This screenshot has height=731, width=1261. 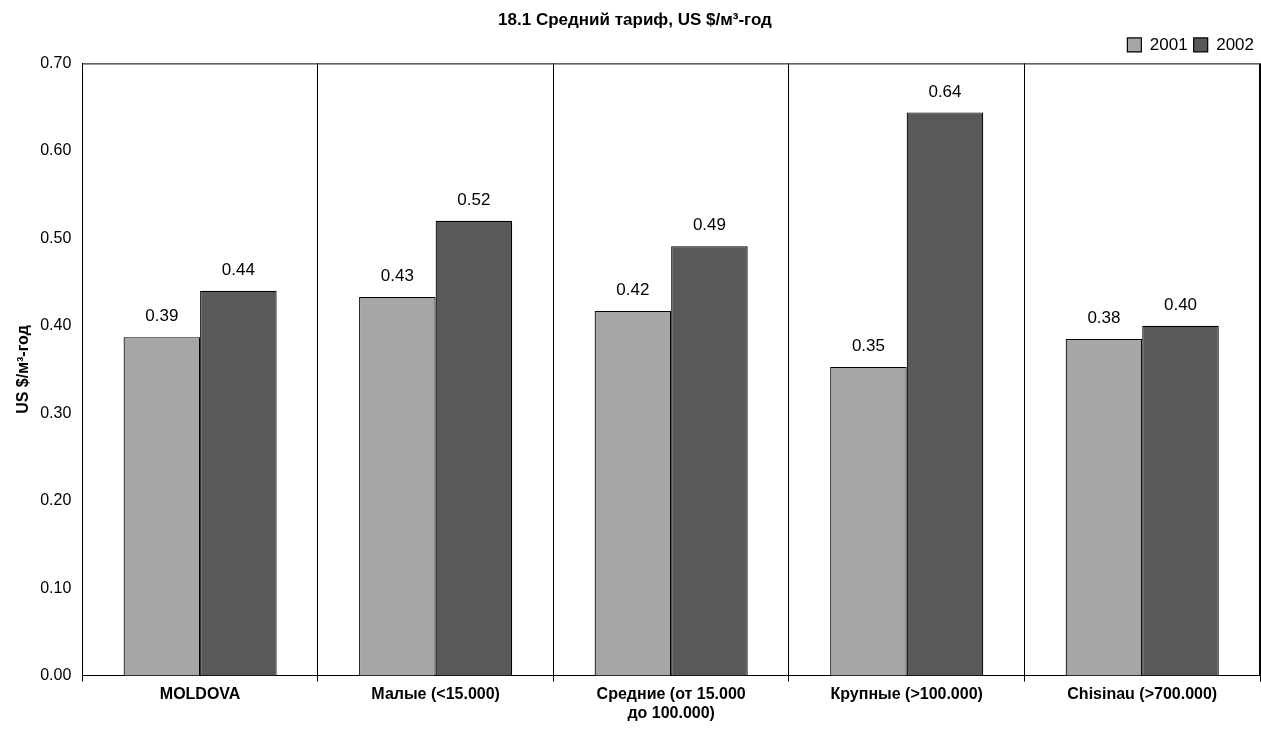 What do you see at coordinates (868, 346) in the screenshot?
I see `data-label: 0.35` at bounding box center [868, 346].